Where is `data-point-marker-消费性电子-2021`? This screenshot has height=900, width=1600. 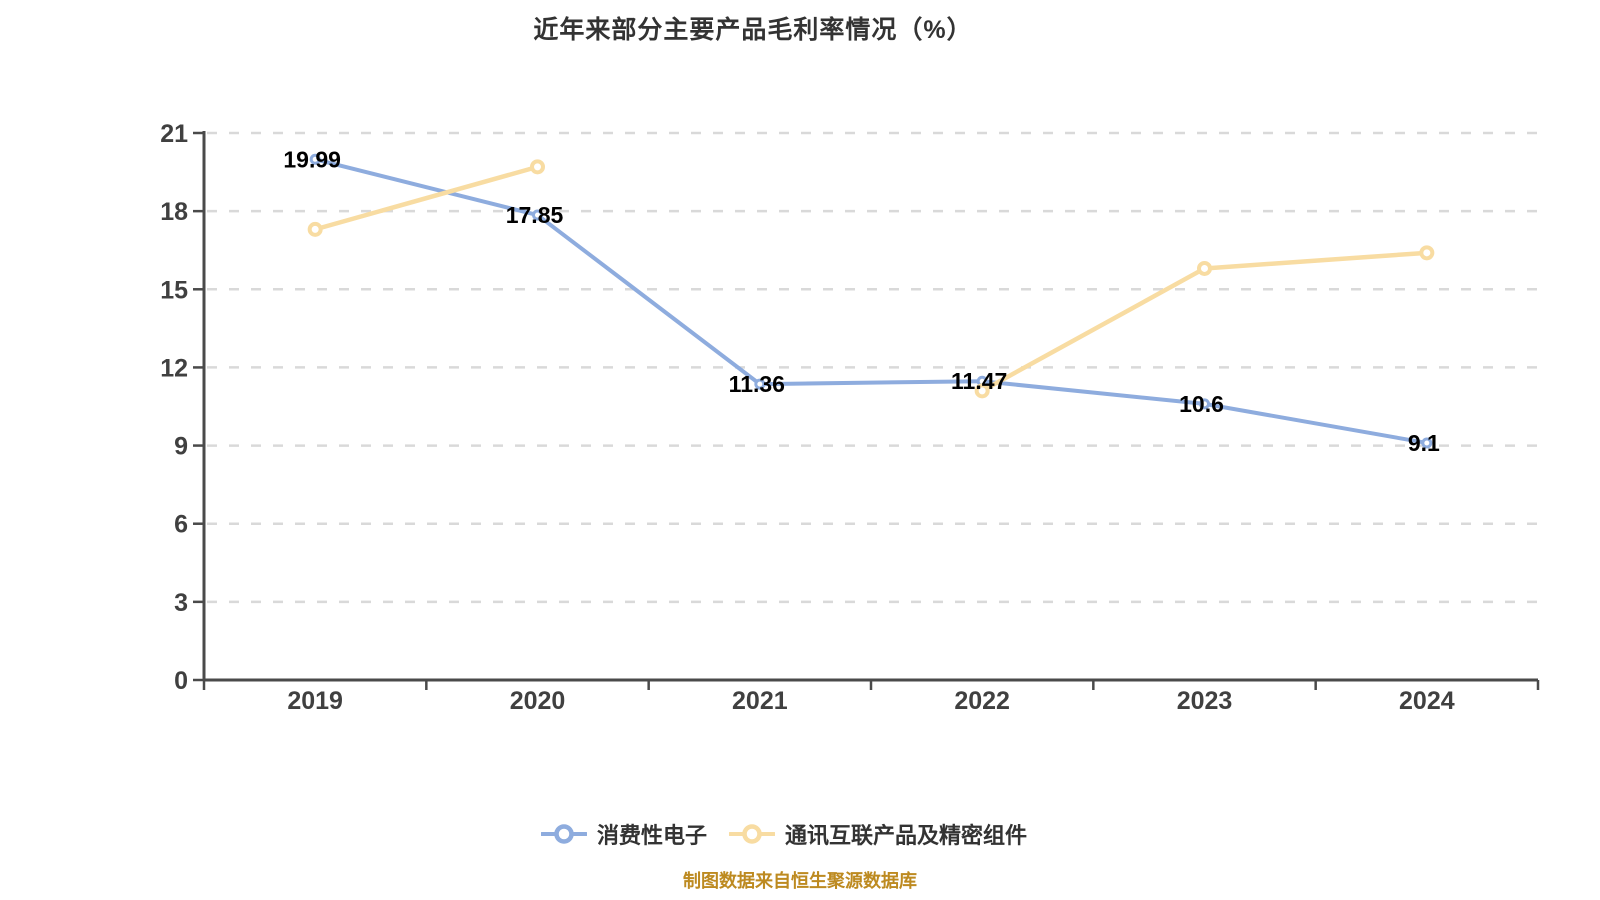
data-point-marker-消费性电子-2021 is located at coordinates (760, 384).